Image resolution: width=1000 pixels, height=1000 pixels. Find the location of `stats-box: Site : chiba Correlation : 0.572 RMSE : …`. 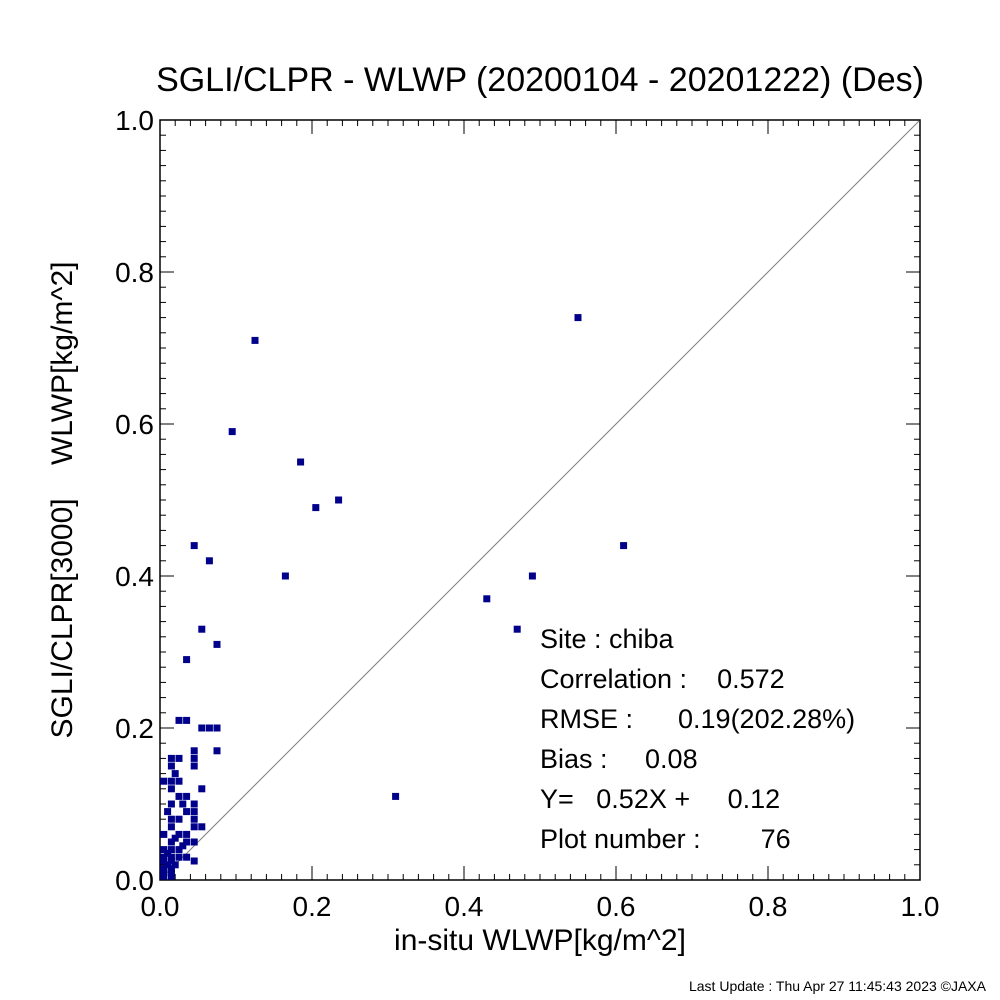

stats-box: Site : chiba Correlation : 0.572 RMSE : … is located at coordinates (697, 739).